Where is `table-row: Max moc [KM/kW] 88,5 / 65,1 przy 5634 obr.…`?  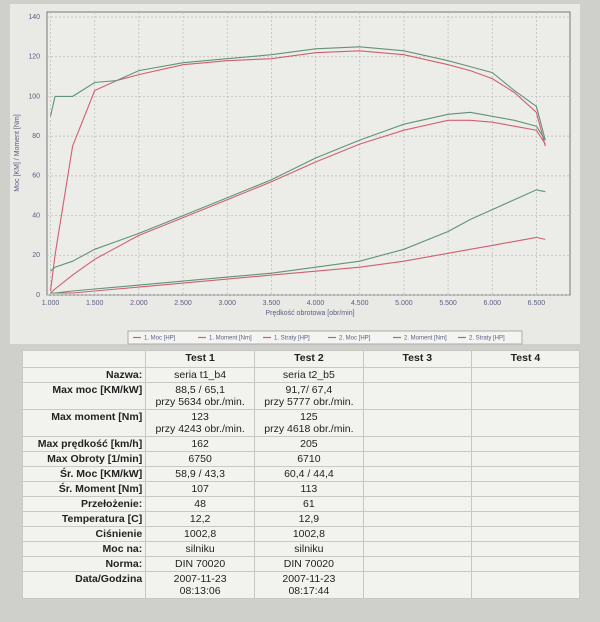 table-row: Max moc [KM/kW] 88,5 / 65,1 przy 5634 obr.… is located at coordinates (301, 396).